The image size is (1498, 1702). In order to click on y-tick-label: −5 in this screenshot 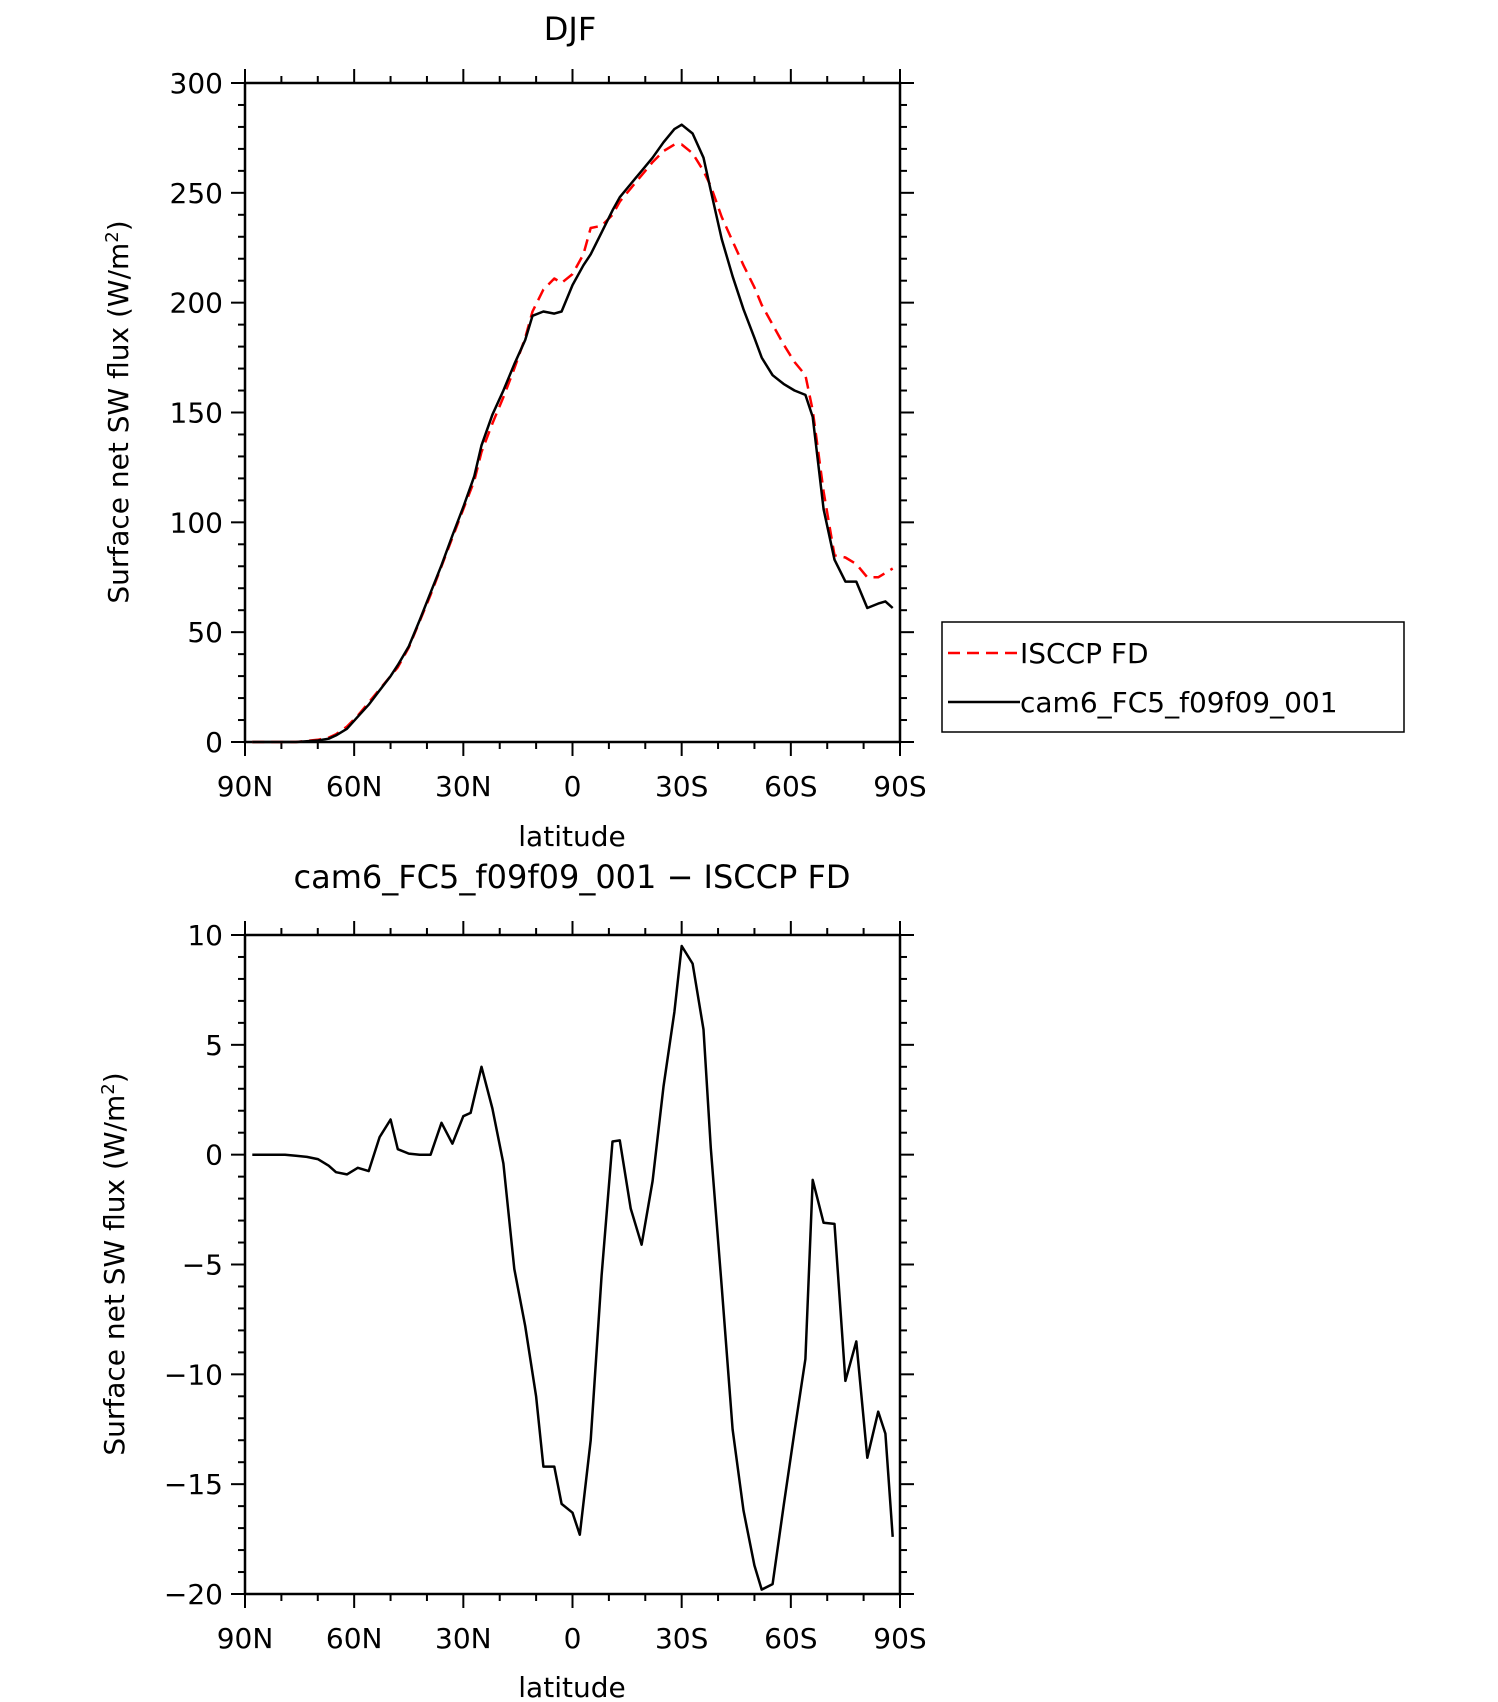, I will do `click(202, 1265)`.